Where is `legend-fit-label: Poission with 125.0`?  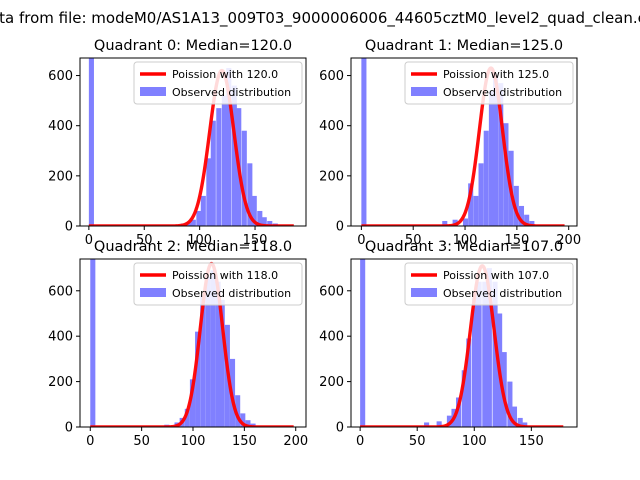 legend-fit-label: Poission with 125.0 is located at coordinates (496, 74).